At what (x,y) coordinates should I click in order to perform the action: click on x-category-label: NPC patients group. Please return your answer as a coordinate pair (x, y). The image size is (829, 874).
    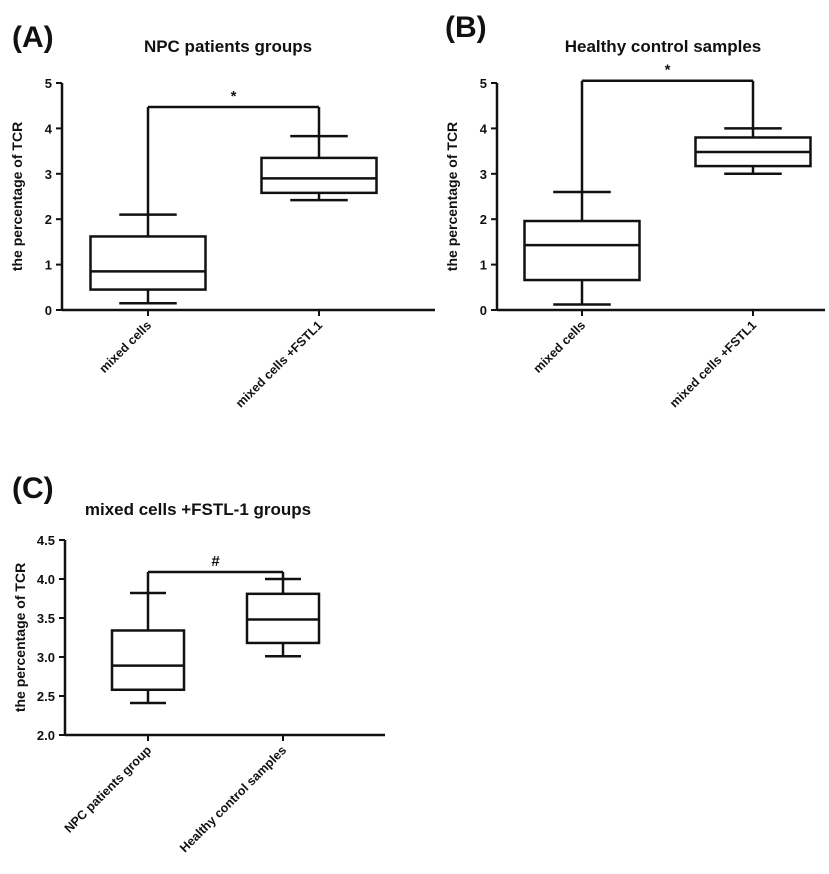
    Looking at the image, I should click on (108, 789).